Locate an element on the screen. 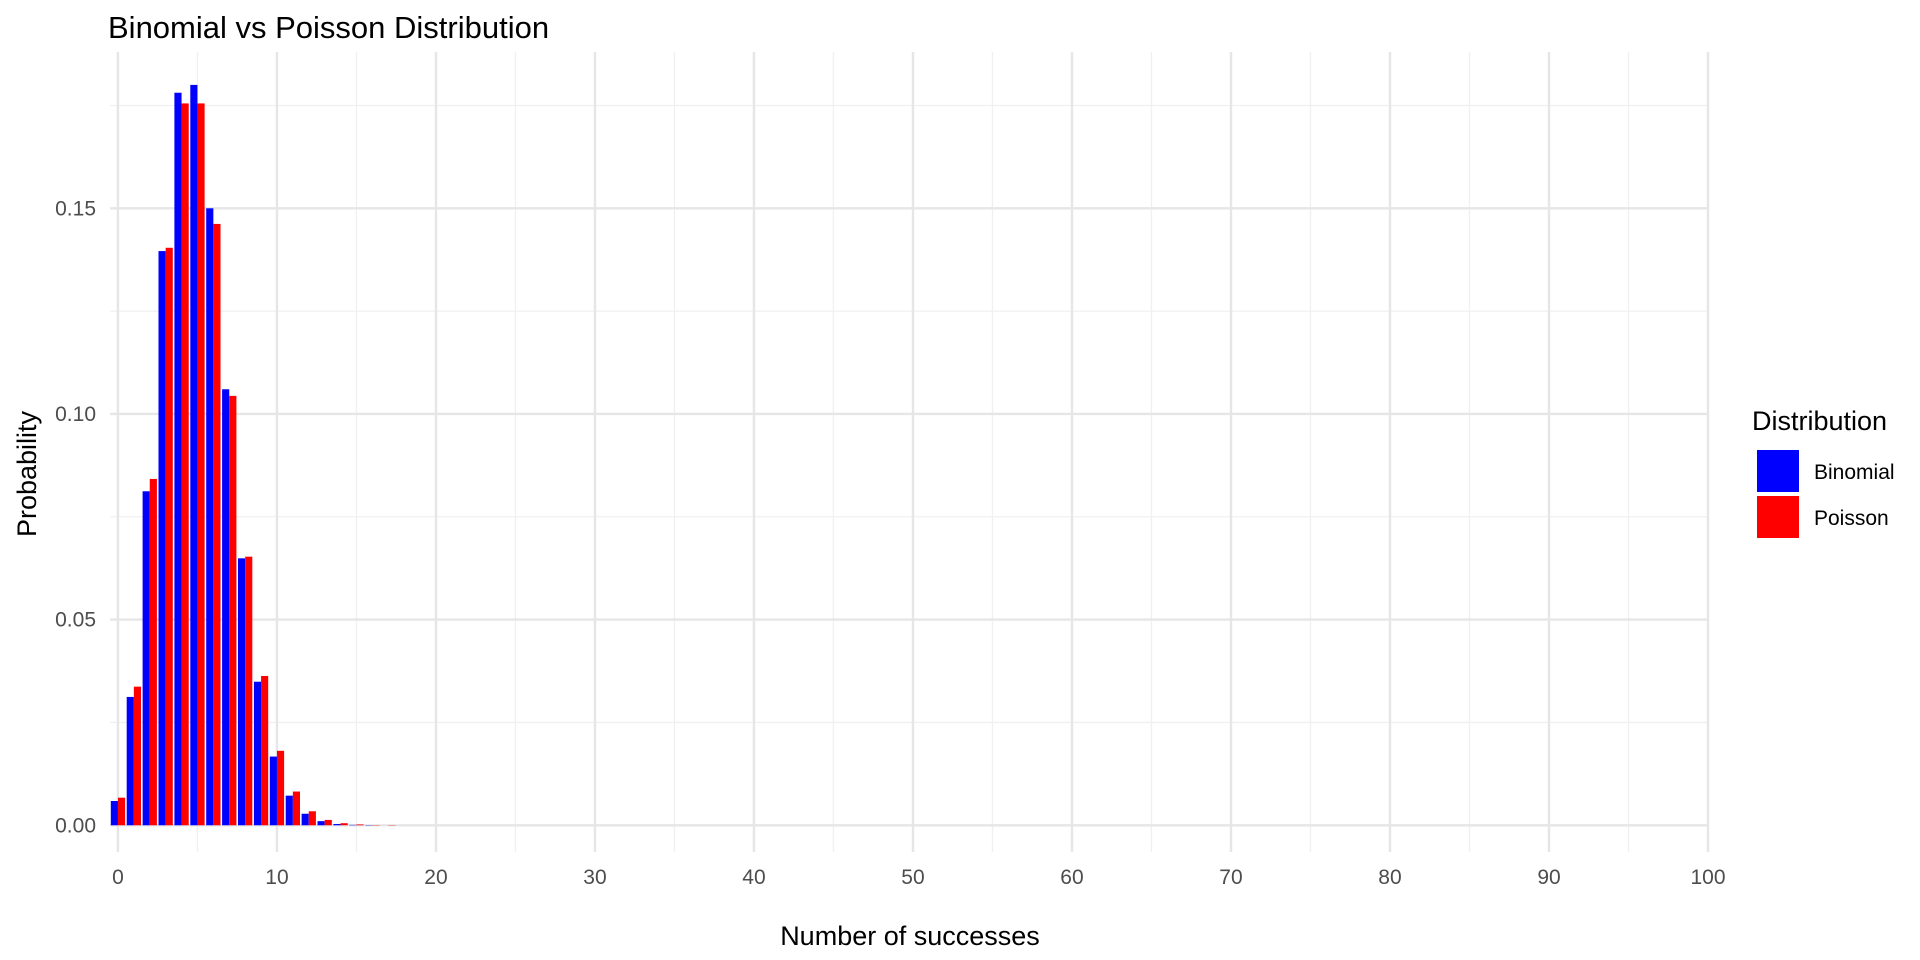  legend-key-poisson is located at coordinates (1778, 517).